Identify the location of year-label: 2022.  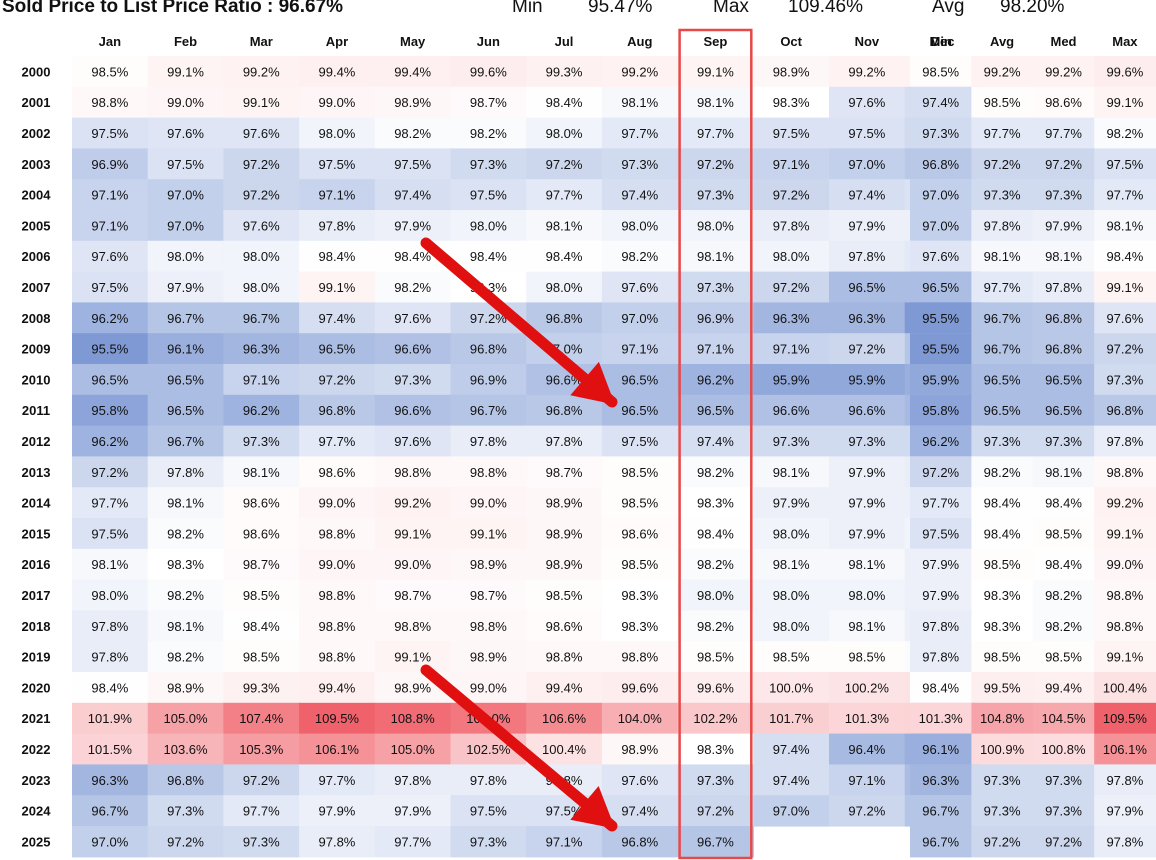
(36, 749).